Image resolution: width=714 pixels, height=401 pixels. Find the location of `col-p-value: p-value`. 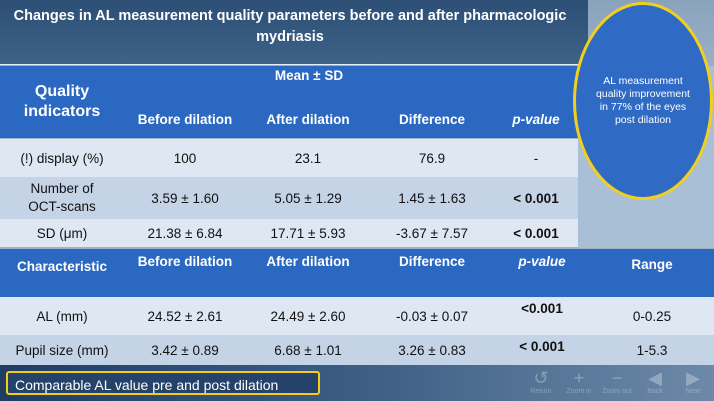

col-p-value: p-value is located at coordinates (536, 119).